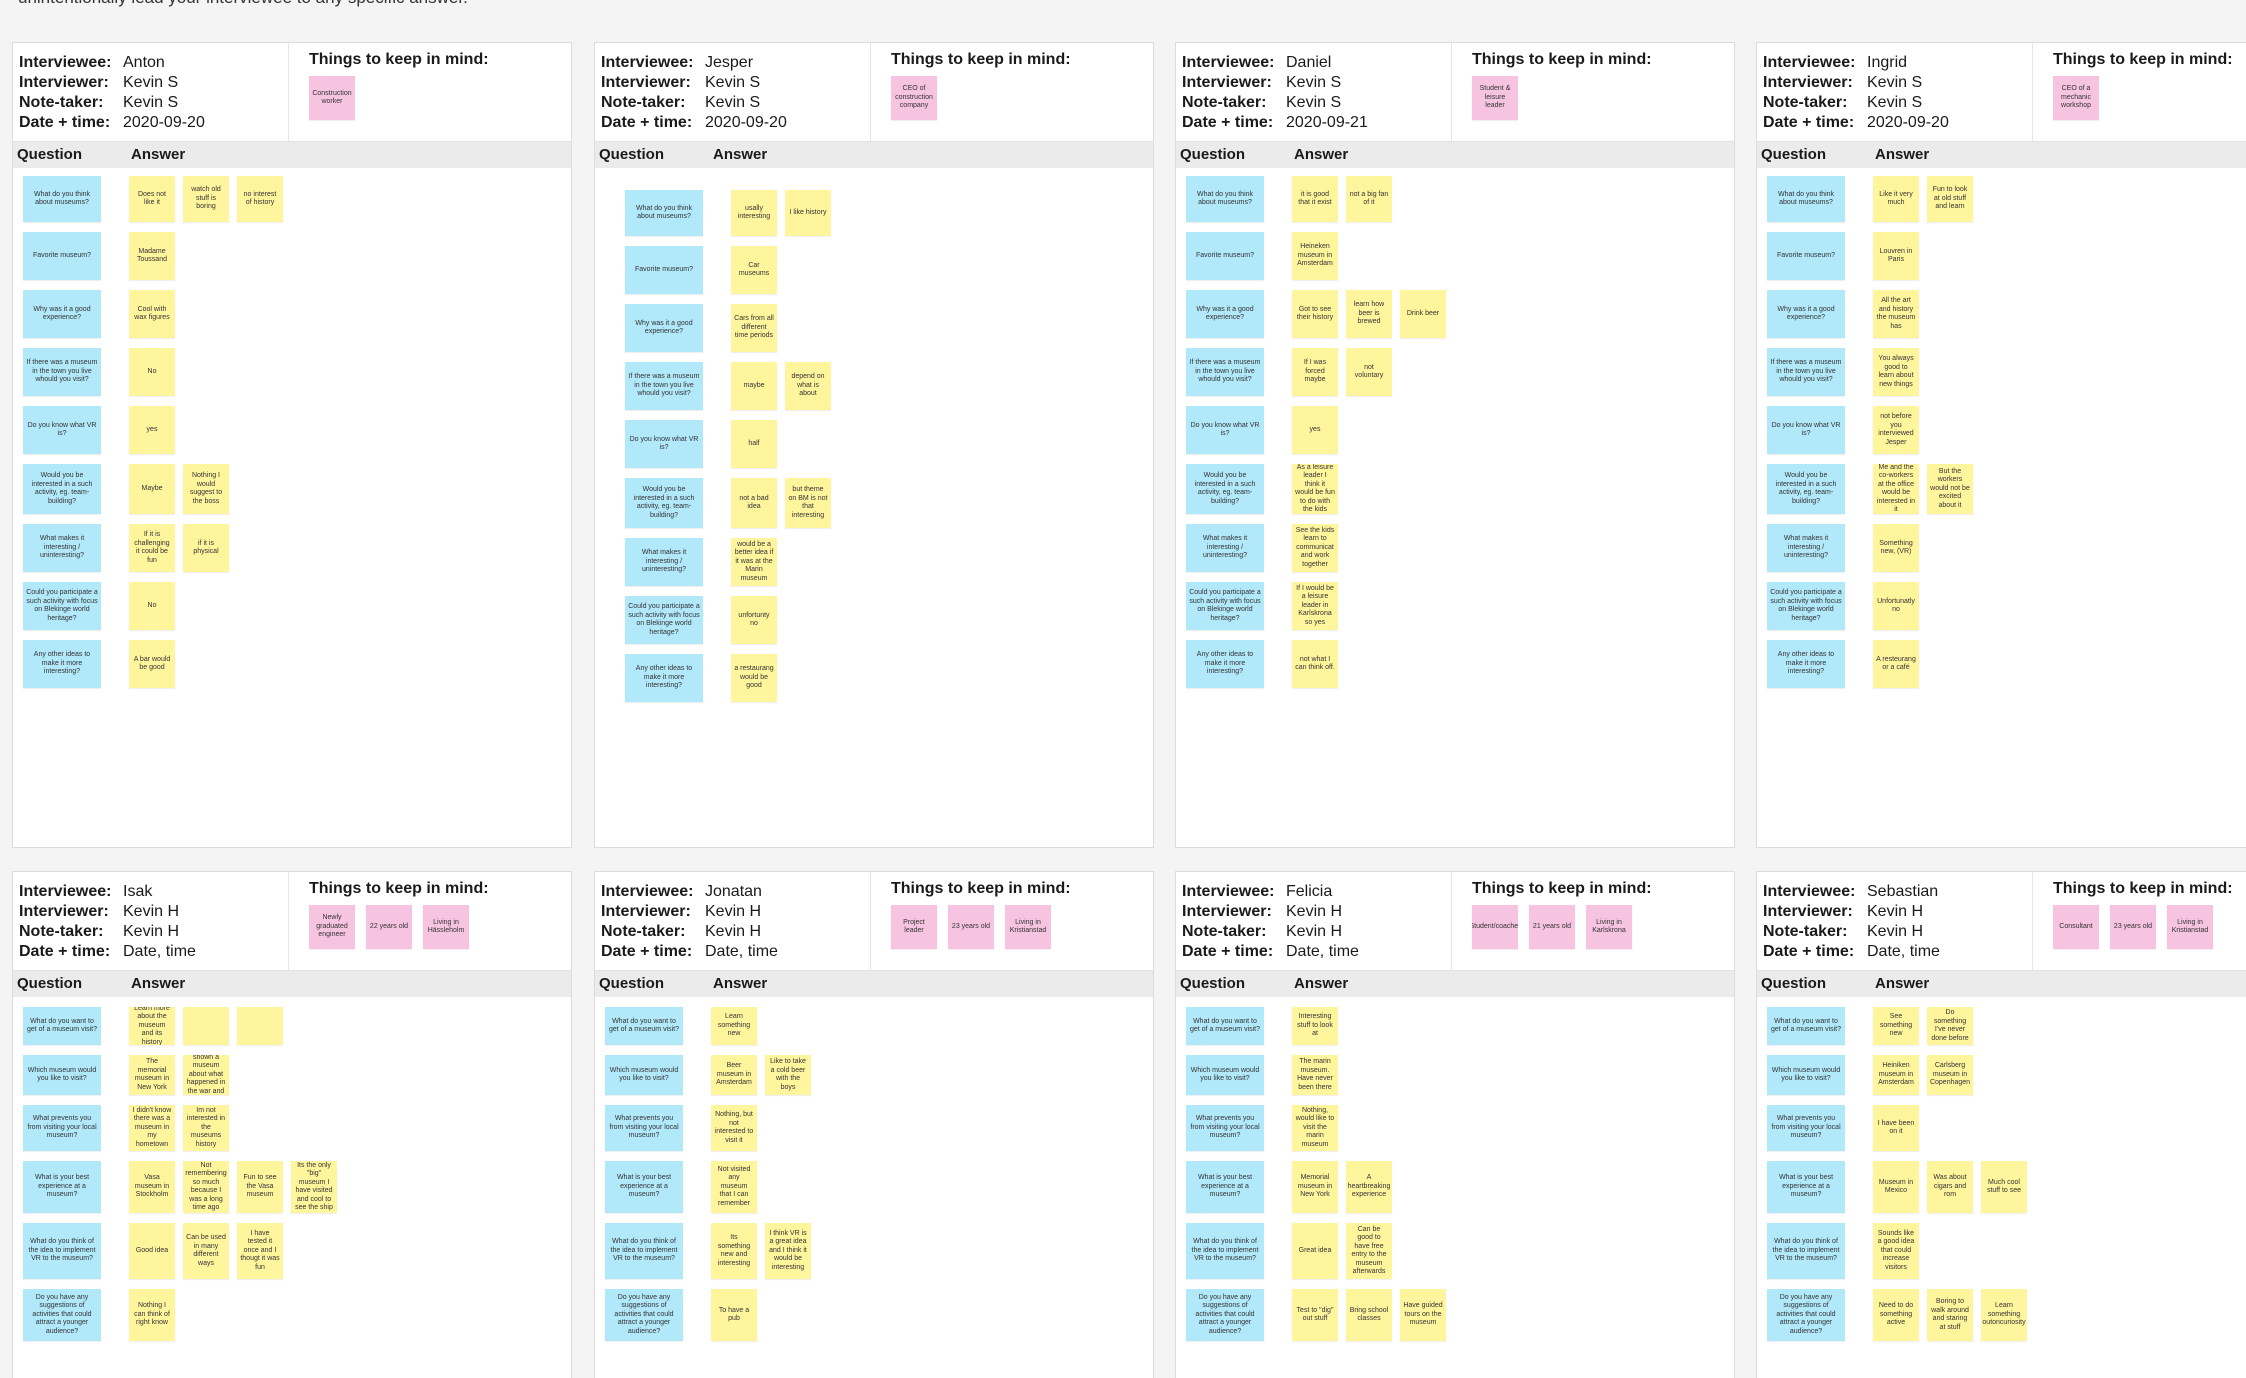 The height and width of the screenshot is (1378, 2246). I want to click on note-taker-value: Kevin H, so click(1895, 931).